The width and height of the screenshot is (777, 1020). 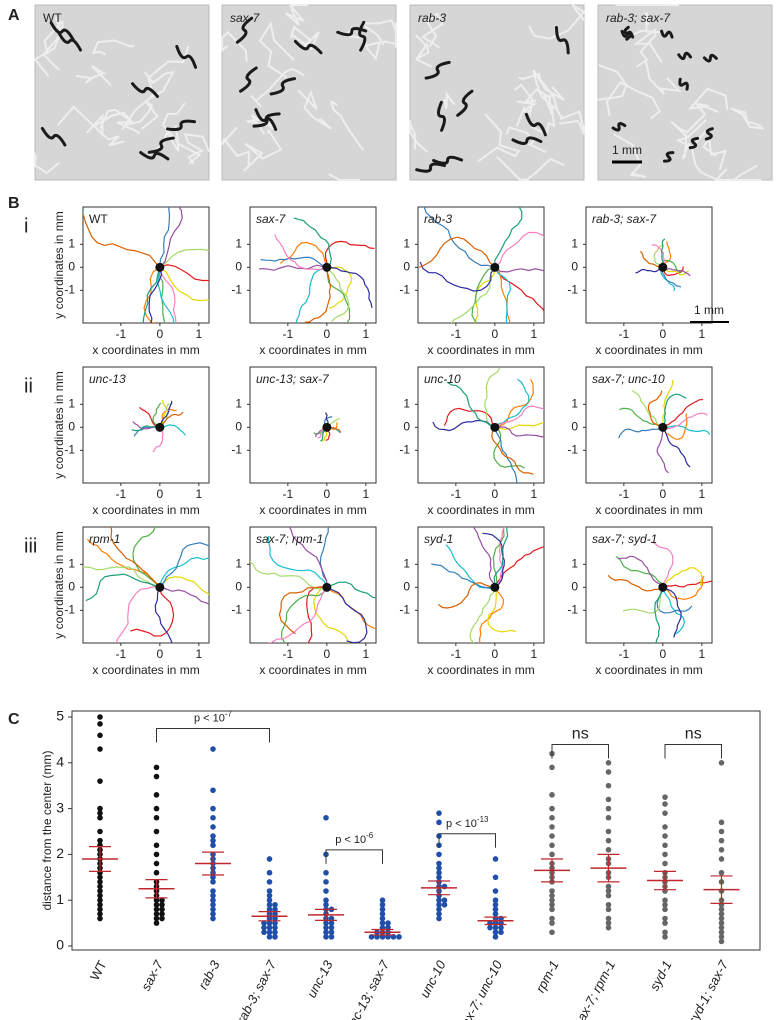 I want to click on panel-label: A, so click(x=14, y=15).